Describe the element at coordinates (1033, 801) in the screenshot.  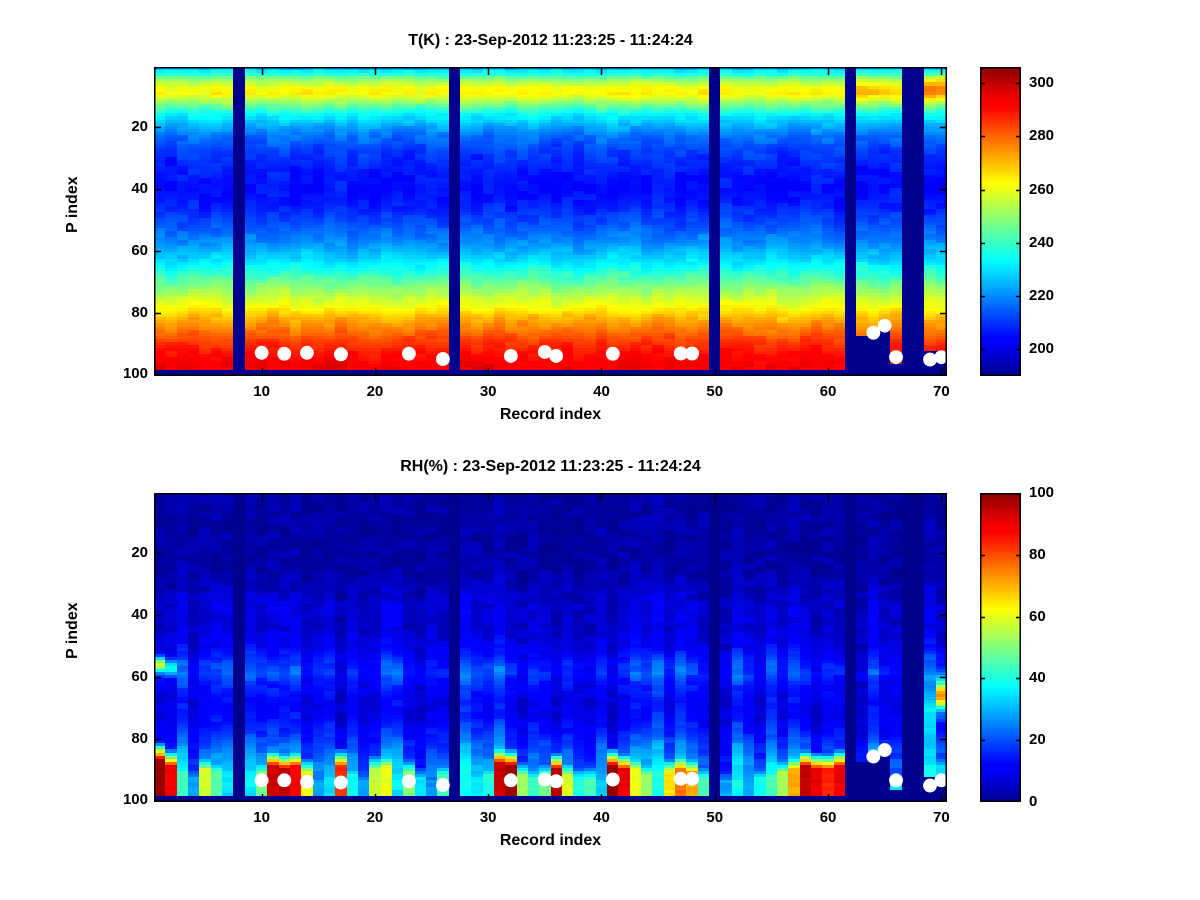
I see `colorbar-tick-label: 0` at that location.